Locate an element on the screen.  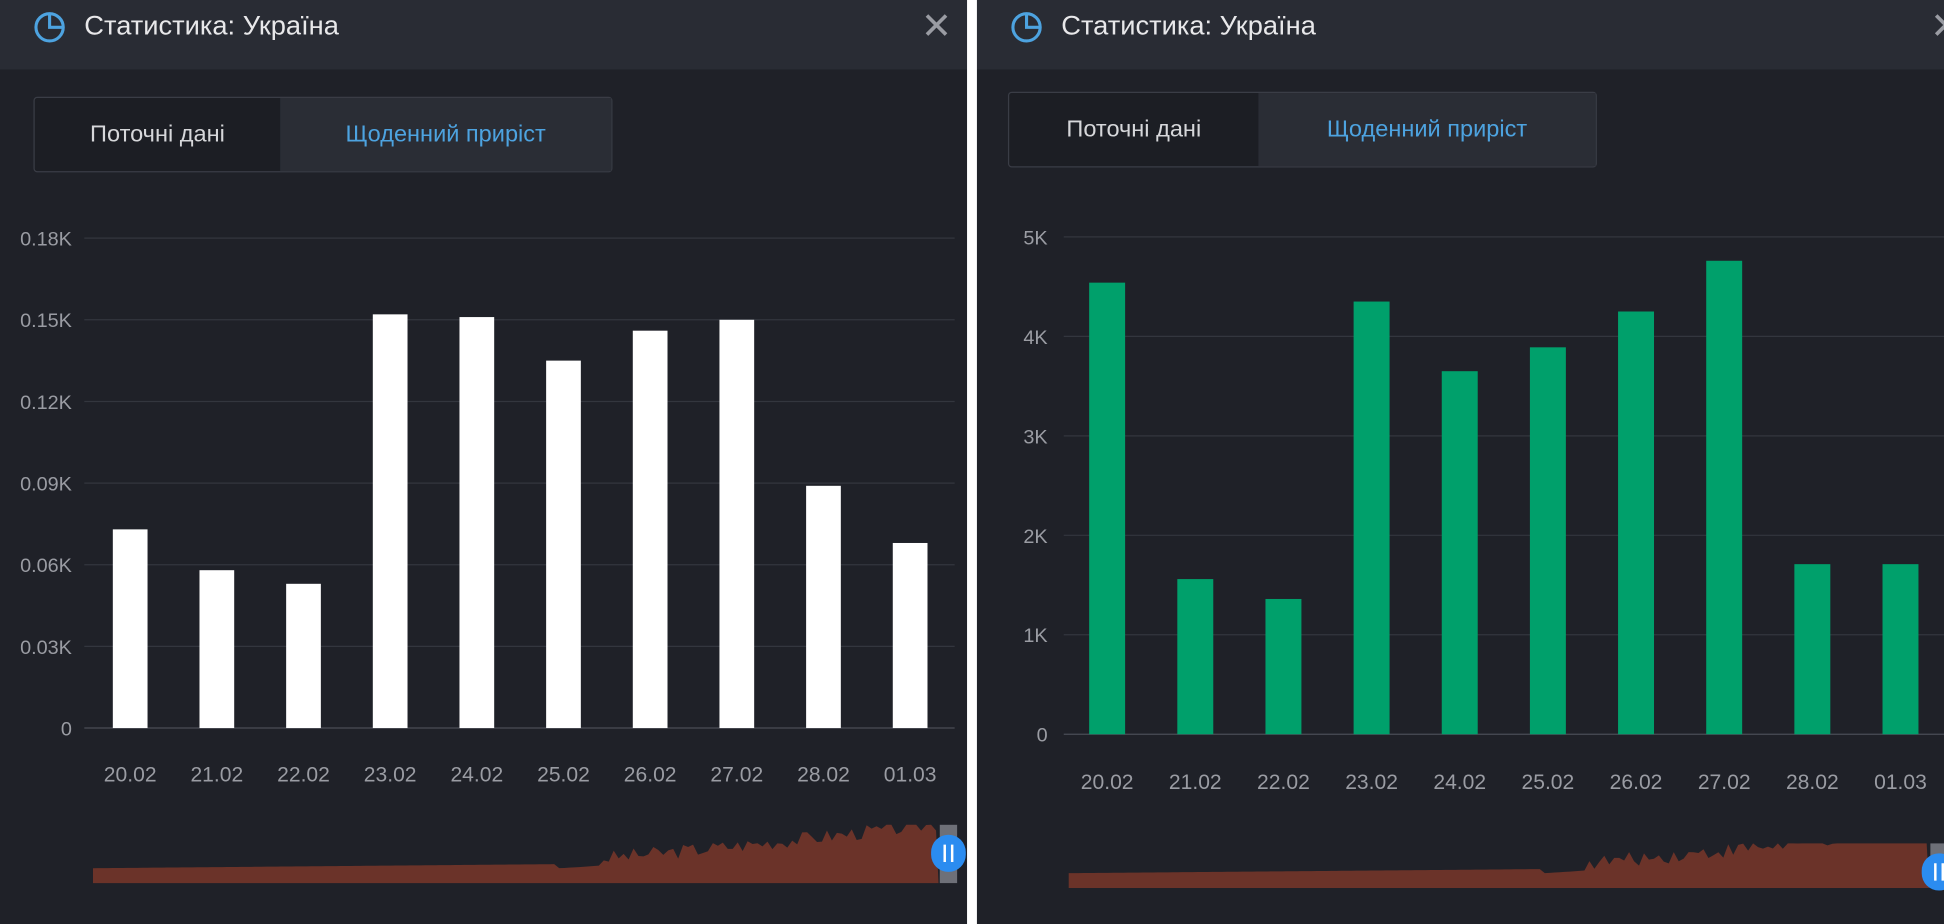
y-tick-label: 3K is located at coordinates (1035, 437).